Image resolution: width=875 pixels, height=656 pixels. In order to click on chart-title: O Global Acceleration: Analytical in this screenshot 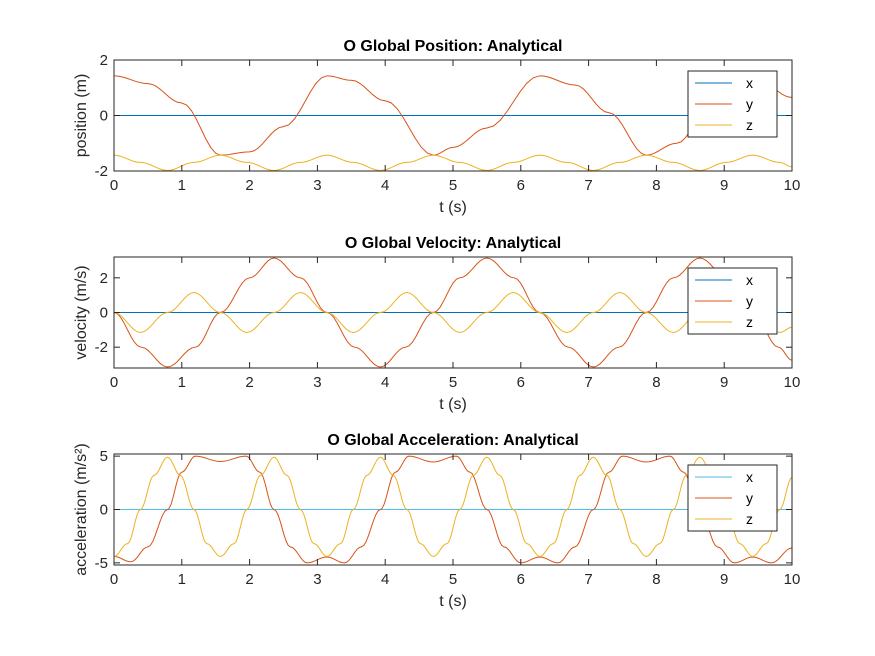, I will do `click(452, 440)`.